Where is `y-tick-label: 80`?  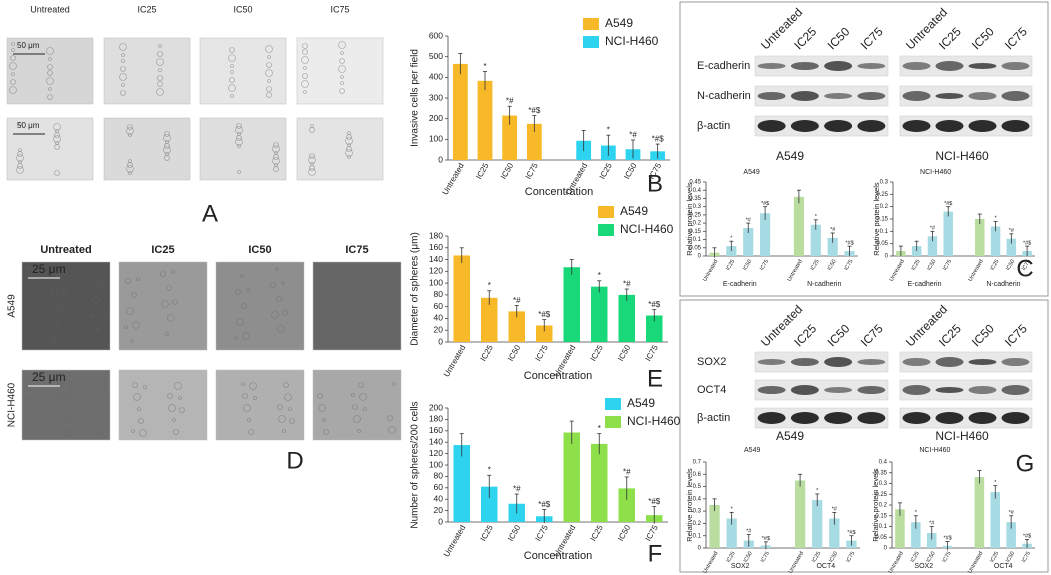 y-tick-label: 80 is located at coordinates (439, 476).